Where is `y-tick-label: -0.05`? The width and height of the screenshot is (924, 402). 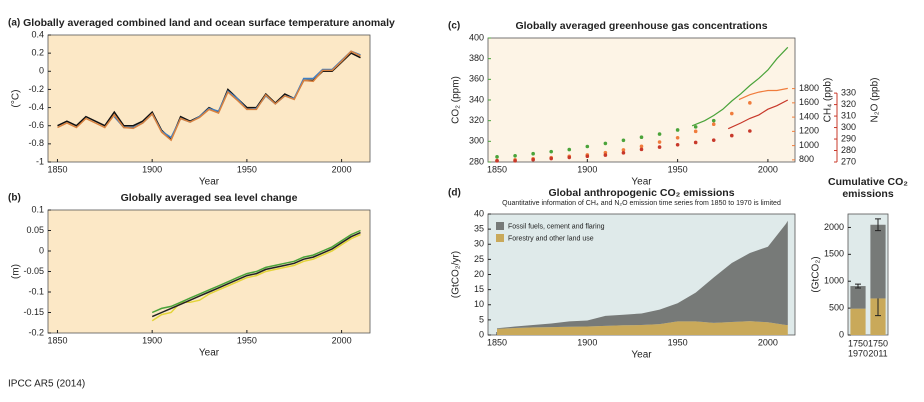
y-tick-label: -0.05 is located at coordinates (33, 271).